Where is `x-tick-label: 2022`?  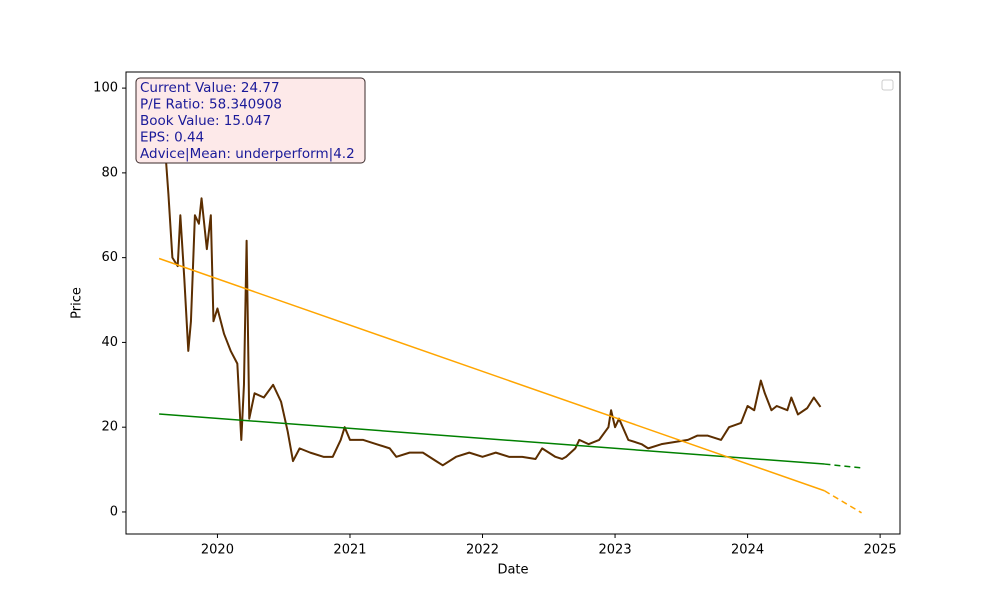
x-tick-label: 2022 is located at coordinates (482, 550).